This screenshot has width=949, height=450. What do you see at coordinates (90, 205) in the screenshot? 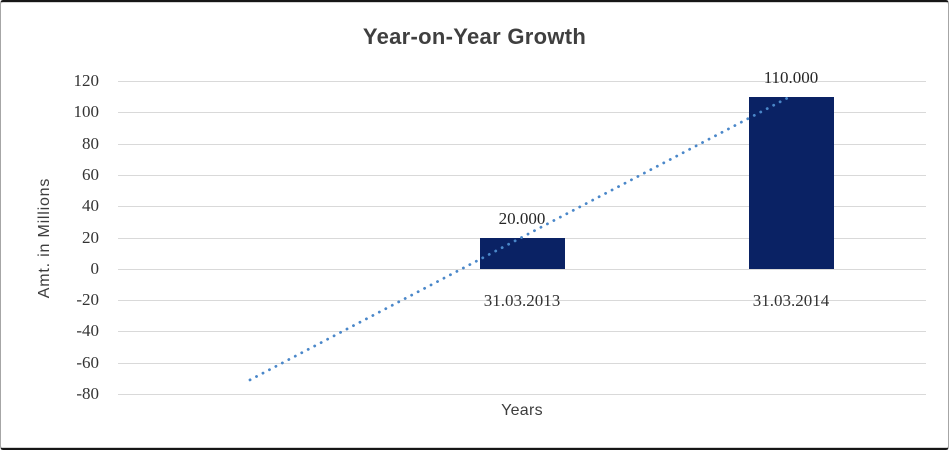
I see `y-axis-tick-label: 40` at bounding box center [90, 205].